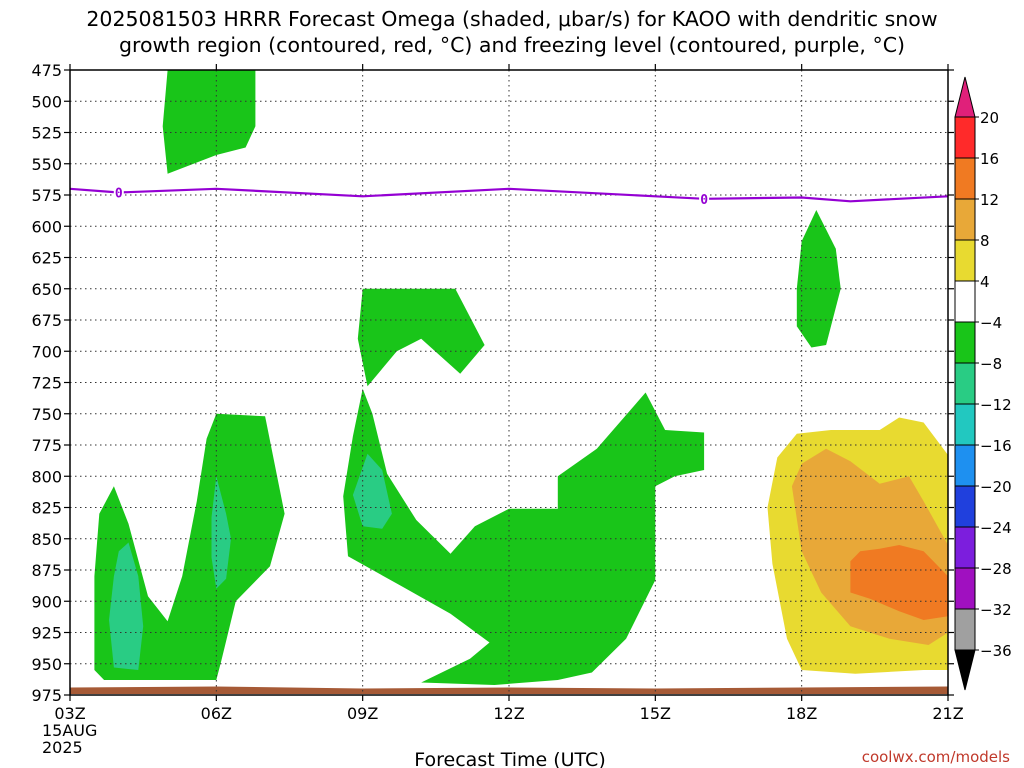 The width and height of the screenshot is (1024, 768). What do you see at coordinates (46, 164) in the screenshot?
I see `y-tick-label-550: 550` at bounding box center [46, 164].